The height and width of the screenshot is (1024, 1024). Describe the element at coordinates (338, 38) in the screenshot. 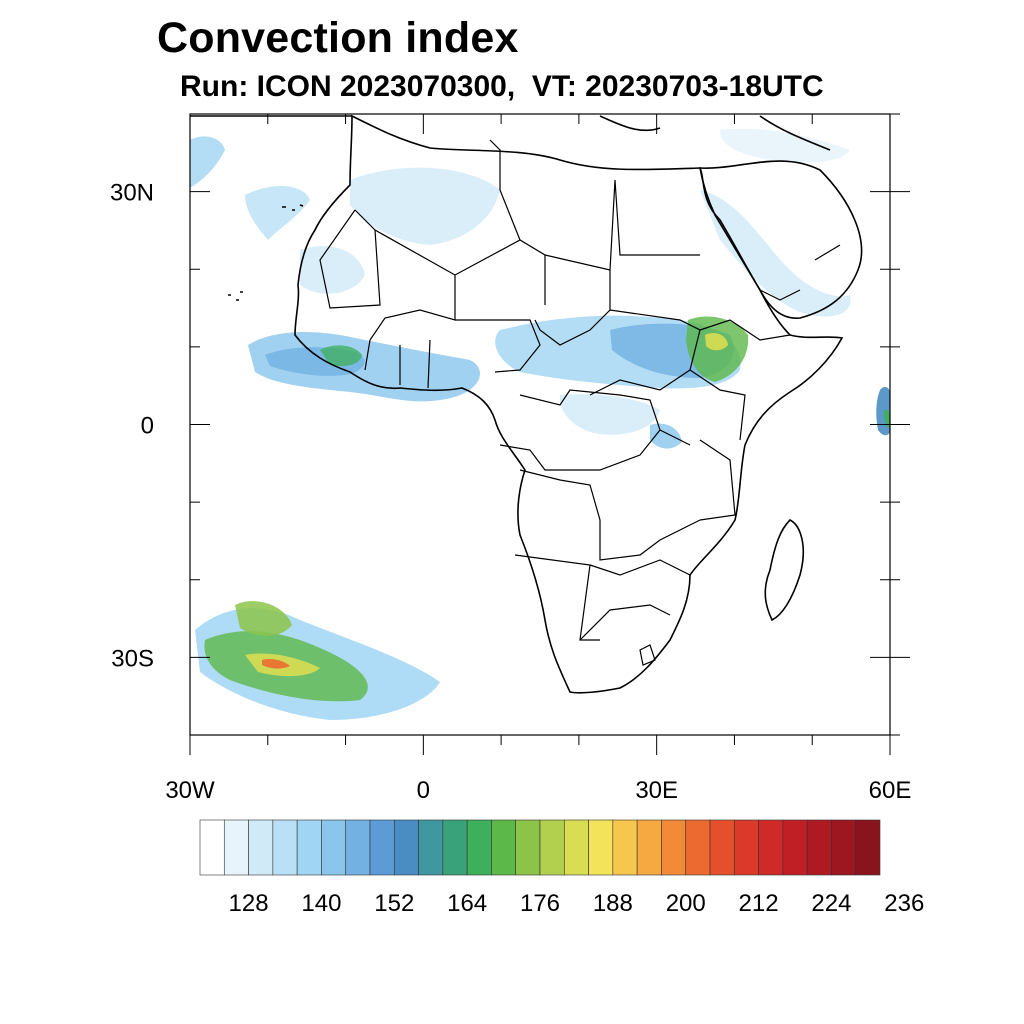

I see `chart-title: Convection index` at that location.